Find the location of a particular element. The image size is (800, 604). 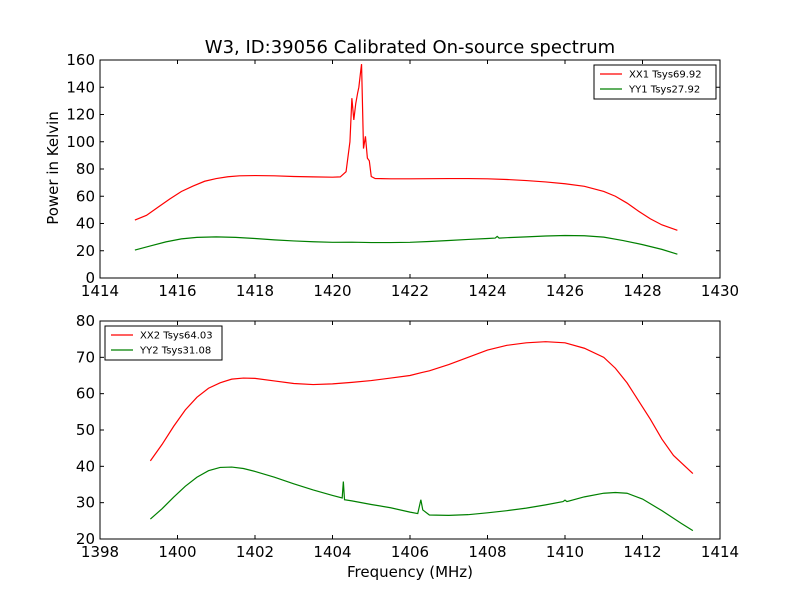

x-tick-label: 1412 is located at coordinates (642, 552).